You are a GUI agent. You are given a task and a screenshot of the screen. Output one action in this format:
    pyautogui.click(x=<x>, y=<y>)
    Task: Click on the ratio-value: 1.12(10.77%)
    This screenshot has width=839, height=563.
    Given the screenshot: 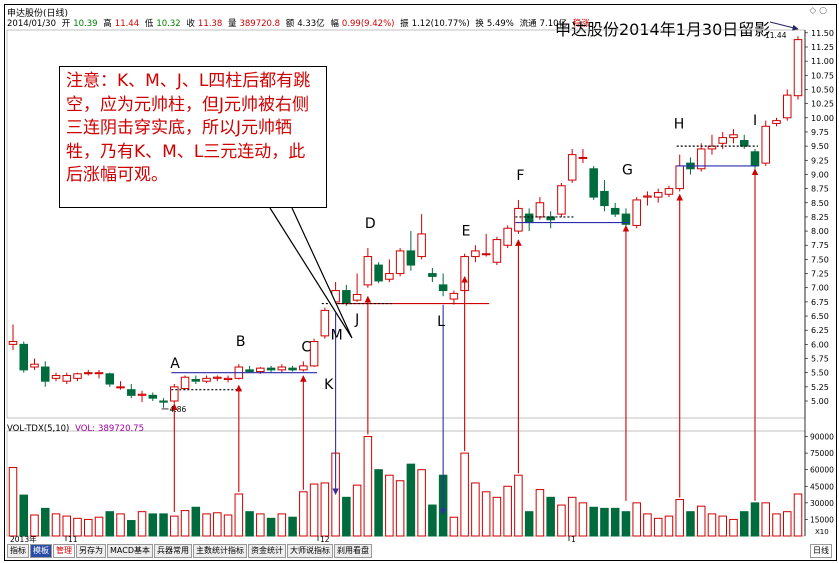 What is the action you would take?
    pyautogui.click(x=440, y=24)
    